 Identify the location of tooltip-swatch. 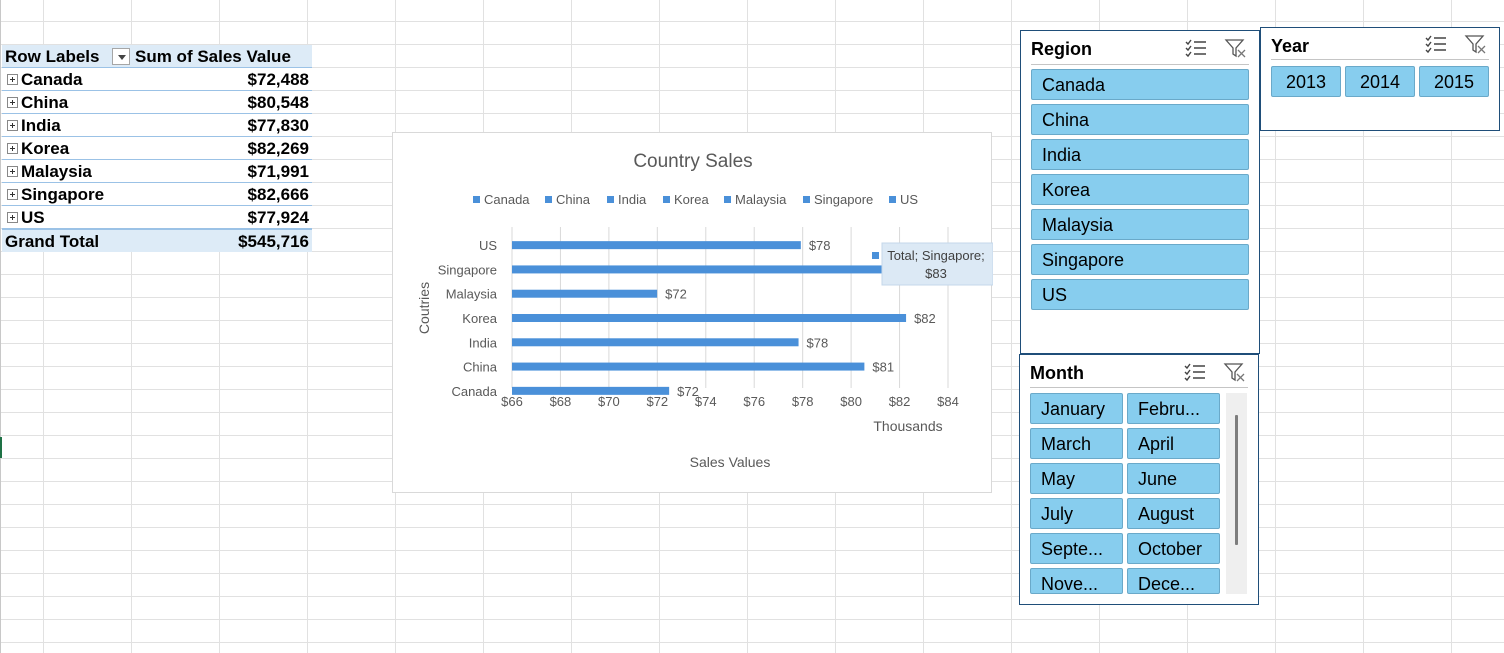
(875, 255).